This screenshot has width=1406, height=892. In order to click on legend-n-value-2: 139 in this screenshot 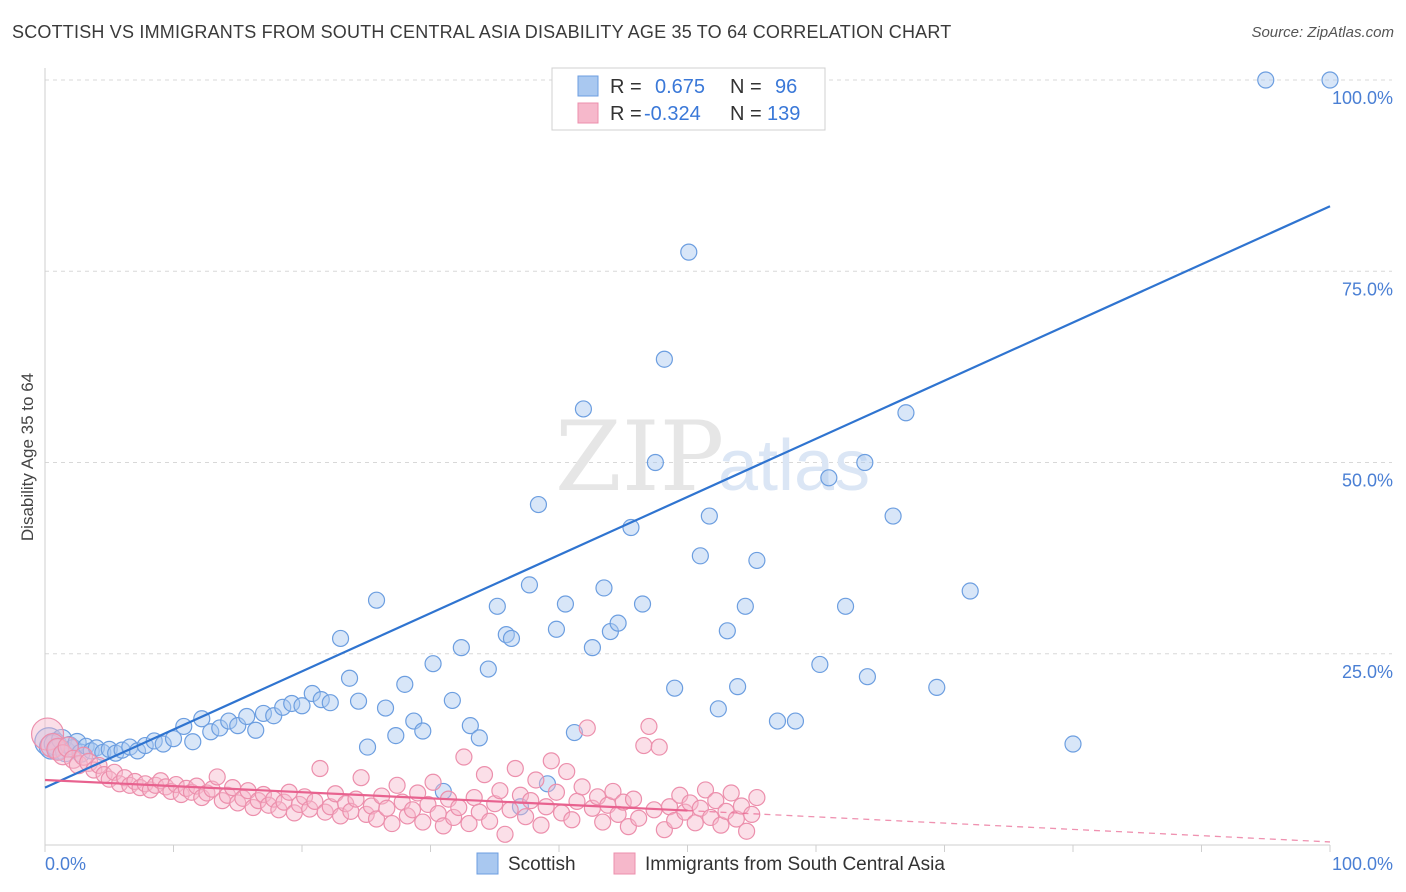, I will do `click(783, 114)`.